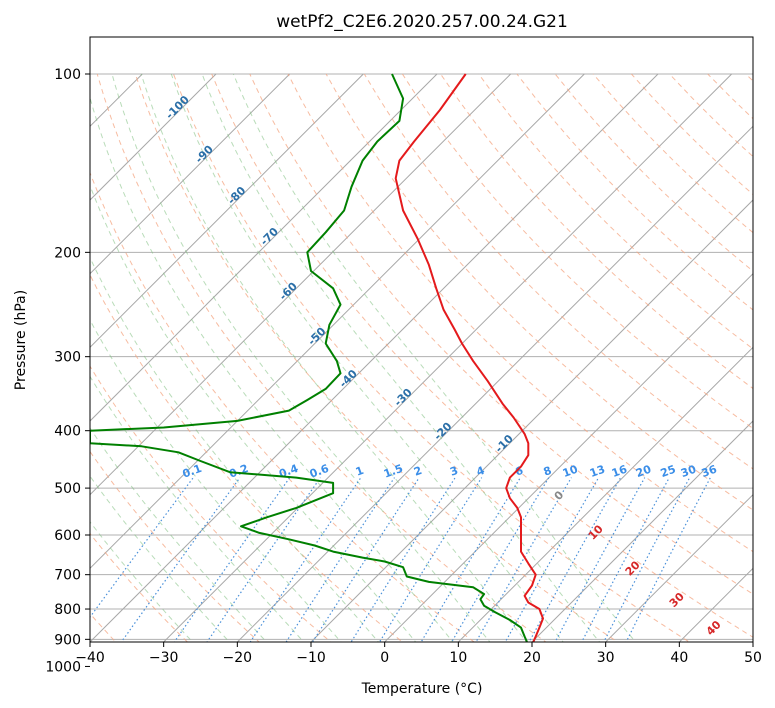  I want to click on mixing-ratio-label: 0.6, so click(319, 471).